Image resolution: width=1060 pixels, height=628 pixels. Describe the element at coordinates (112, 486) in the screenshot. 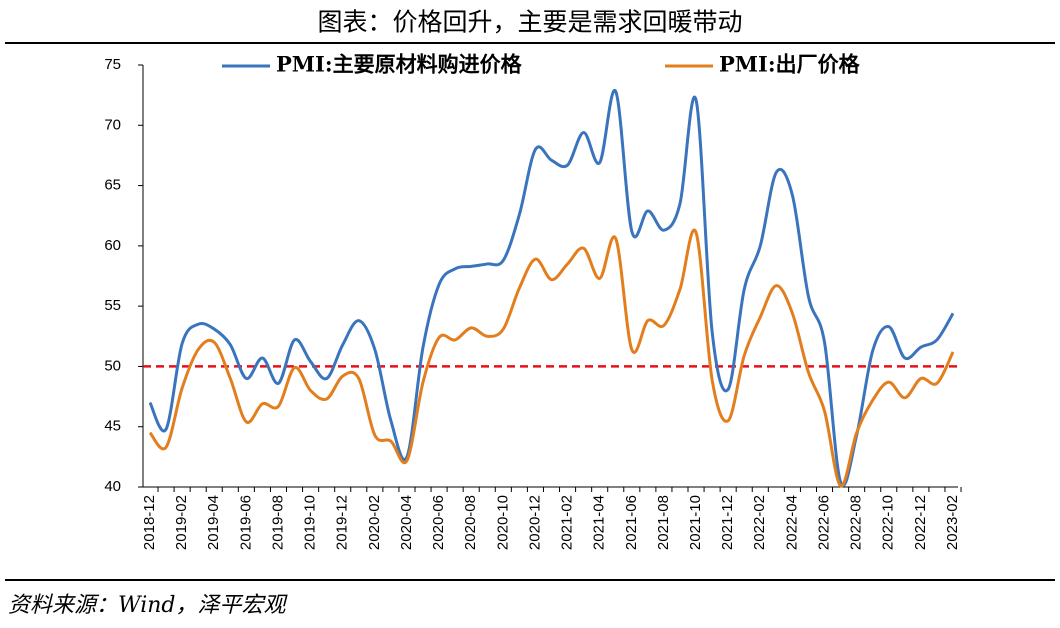

I see `y-tick-label: 40` at that location.